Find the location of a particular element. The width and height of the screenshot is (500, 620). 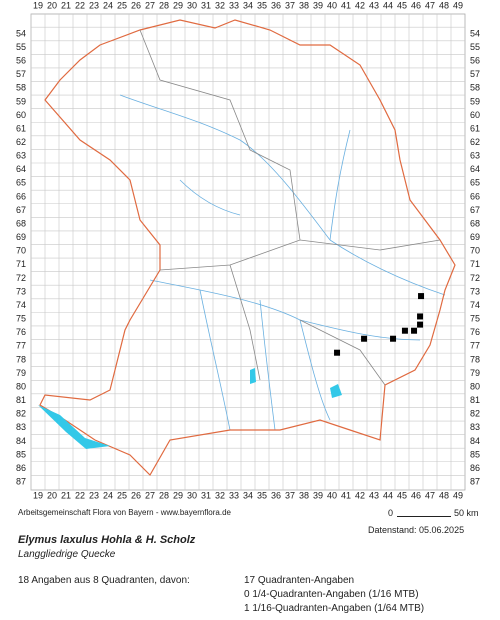

row-label: 62 is located at coordinates (21, 142).